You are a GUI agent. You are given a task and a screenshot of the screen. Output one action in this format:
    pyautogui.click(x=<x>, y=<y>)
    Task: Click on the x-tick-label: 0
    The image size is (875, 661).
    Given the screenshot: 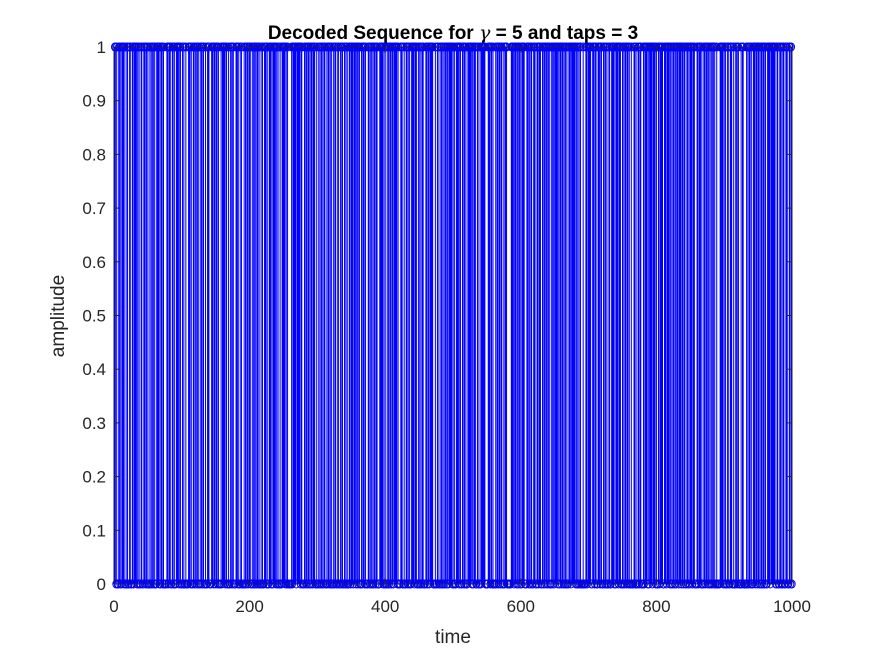 What is the action you would take?
    pyautogui.click(x=113, y=606)
    